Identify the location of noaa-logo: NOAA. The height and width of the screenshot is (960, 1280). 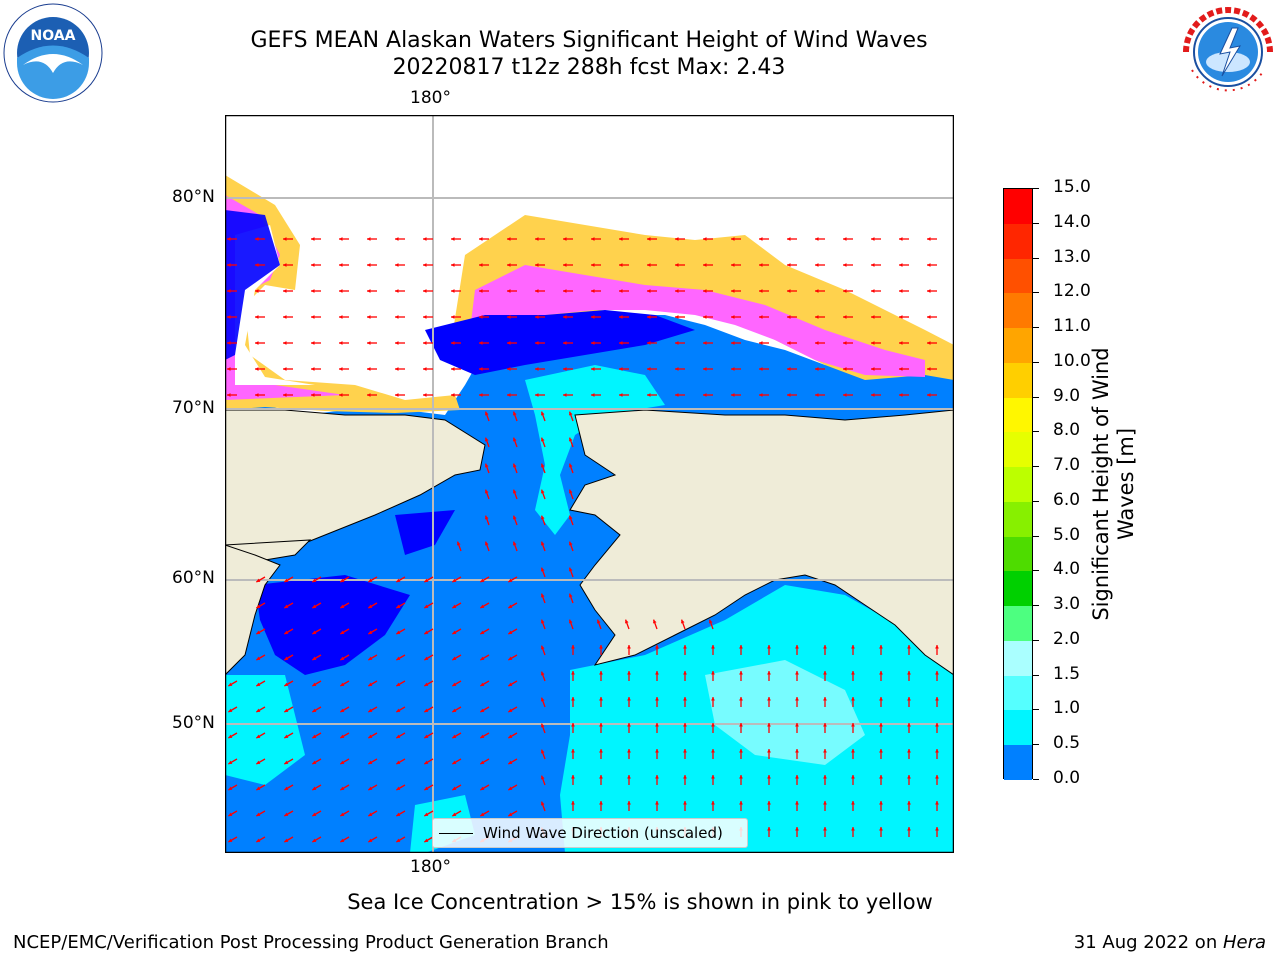
(53, 53).